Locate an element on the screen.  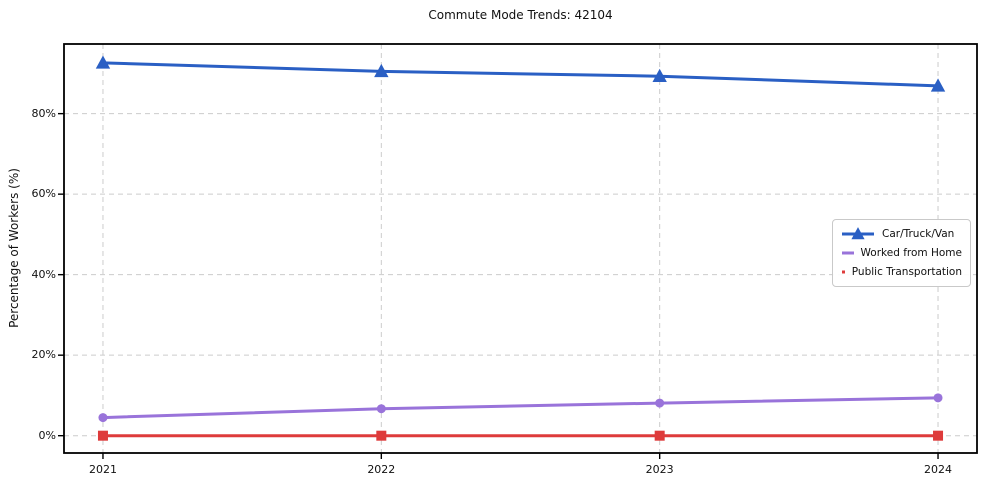
legend-item: Car/Truck/Van is located at coordinates (901, 234).